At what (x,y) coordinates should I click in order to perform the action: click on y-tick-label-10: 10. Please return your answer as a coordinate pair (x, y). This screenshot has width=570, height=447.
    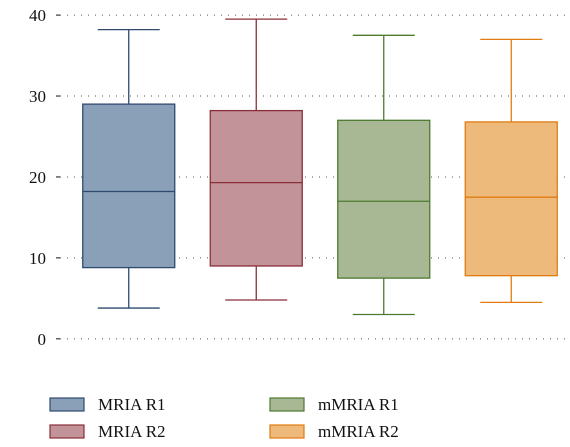
    Looking at the image, I should click on (37, 258).